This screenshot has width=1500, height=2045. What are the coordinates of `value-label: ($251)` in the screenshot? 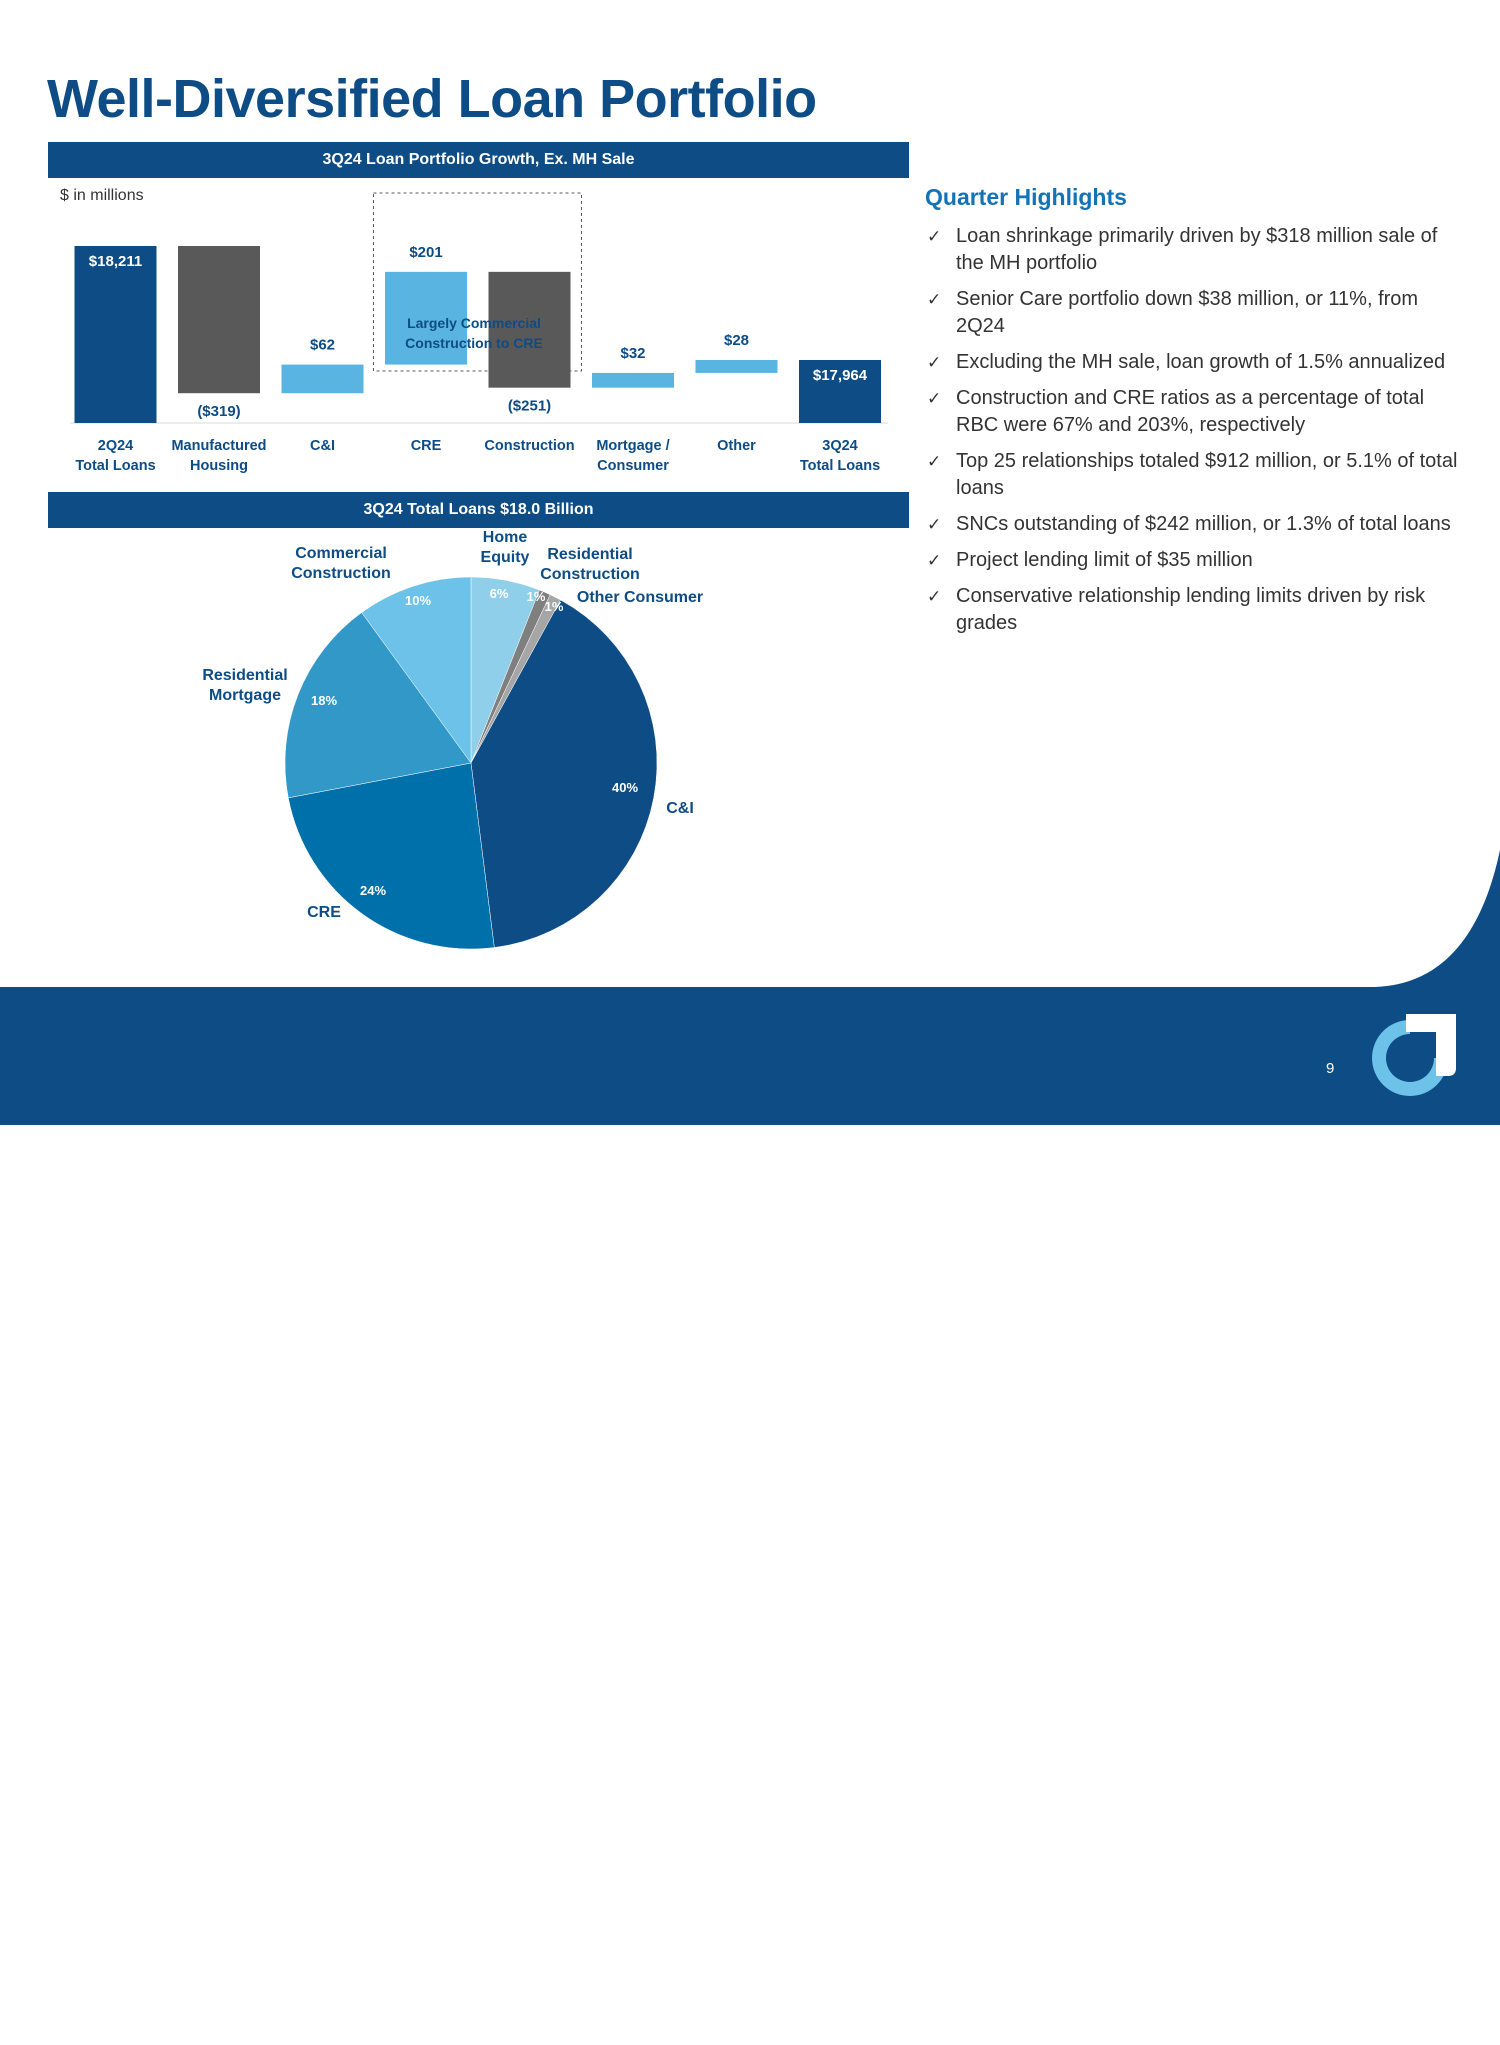 It's located at (529, 406).